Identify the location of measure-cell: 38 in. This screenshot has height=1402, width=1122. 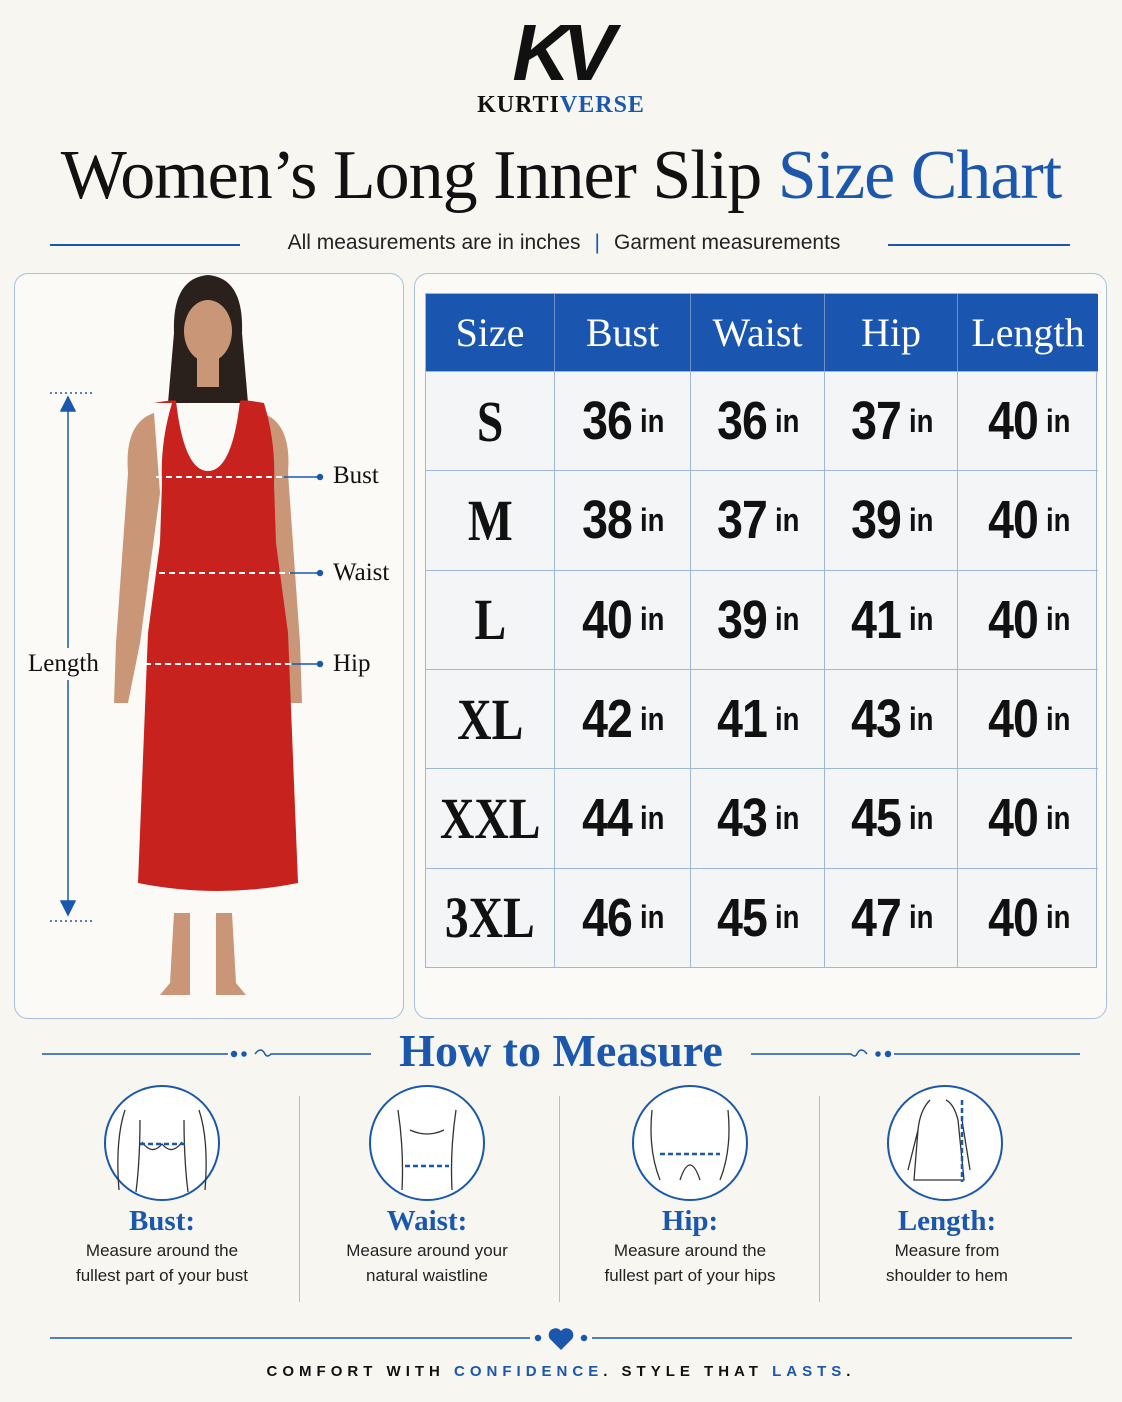
(623, 520).